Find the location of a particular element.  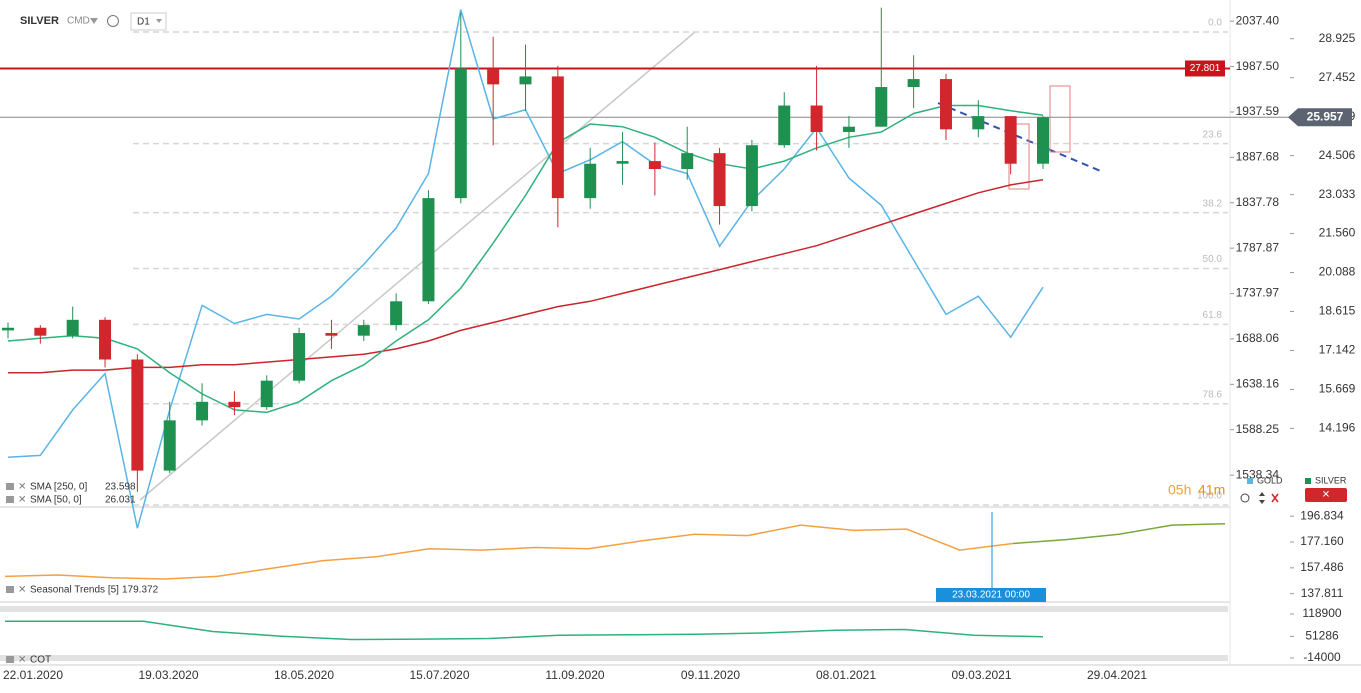

sma-legend-value: 23.598 is located at coordinates (120, 487).